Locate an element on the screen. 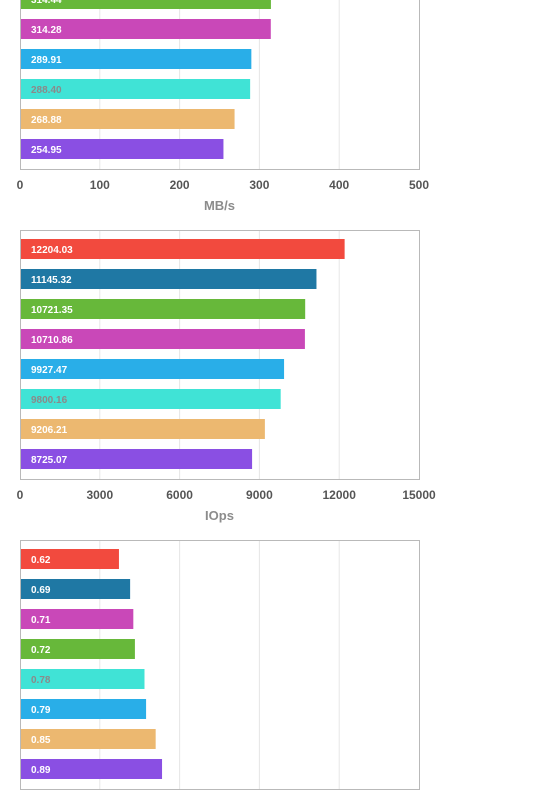 This screenshot has width=560, height=800. bar-value-label: 12204.03 is located at coordinates (52, 250).